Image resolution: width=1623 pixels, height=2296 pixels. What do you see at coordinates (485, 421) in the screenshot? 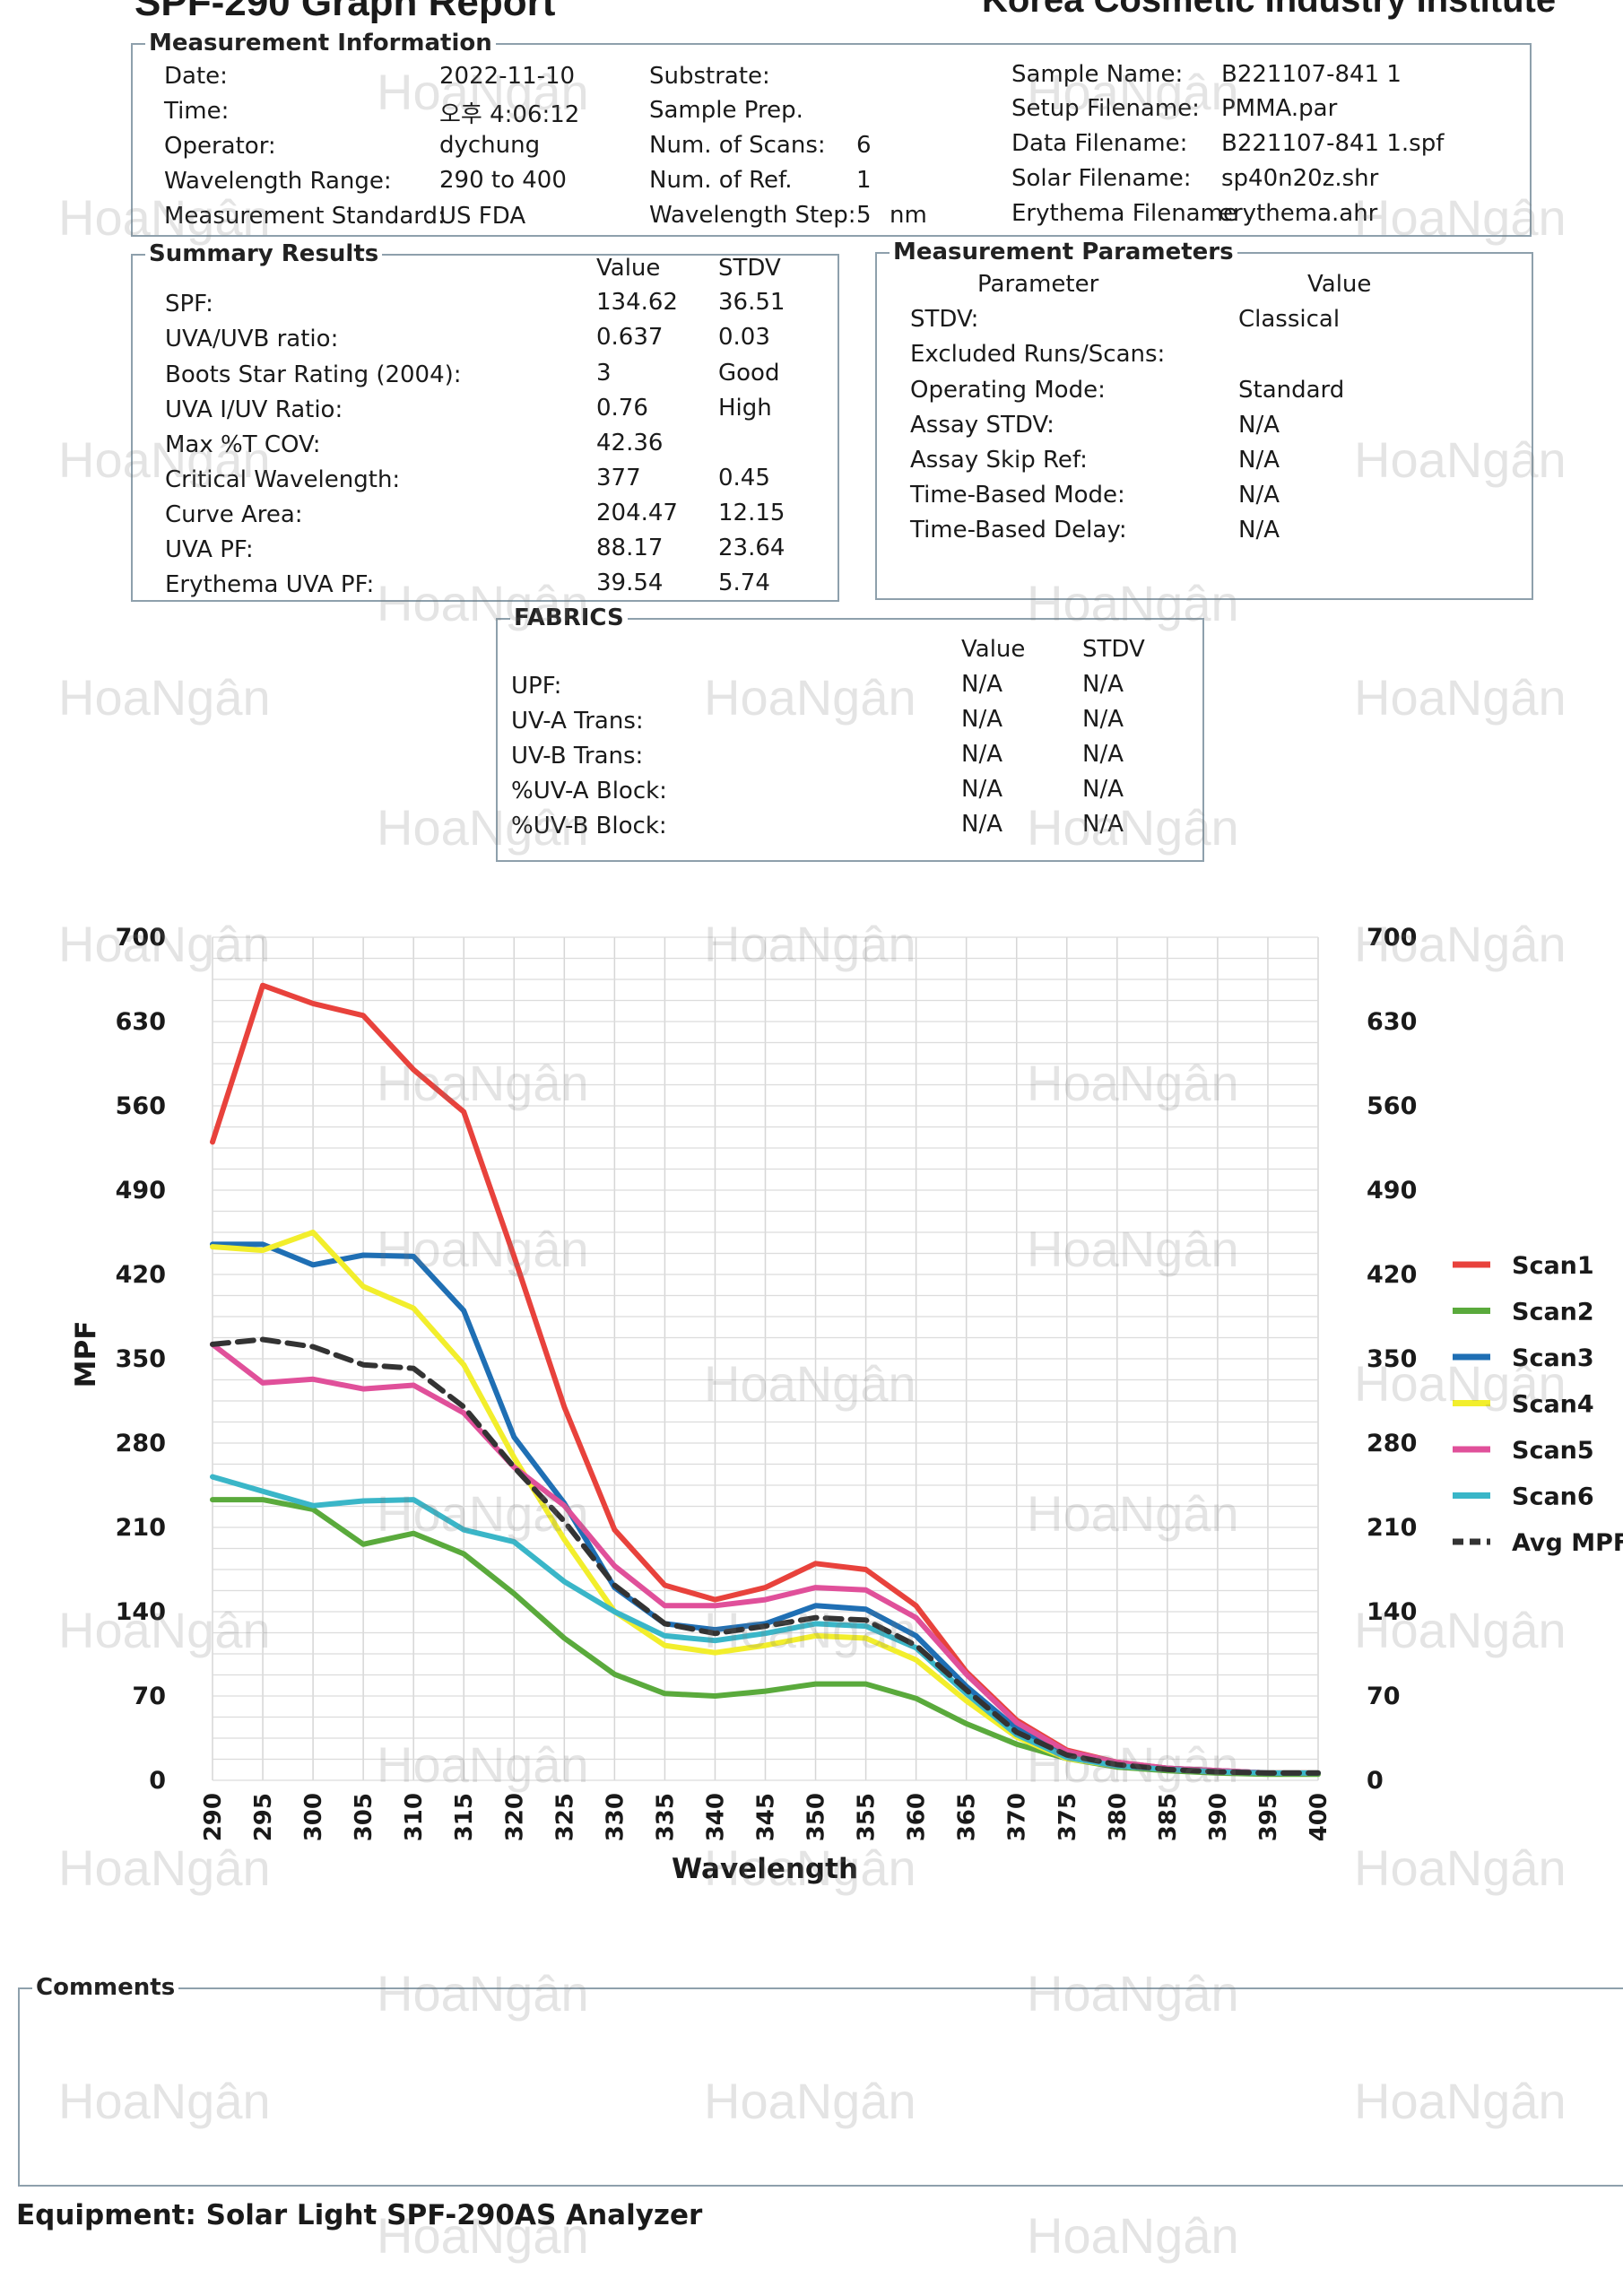
I see `summary-results-panel: Summary Results` at bounding box center [485, 421].